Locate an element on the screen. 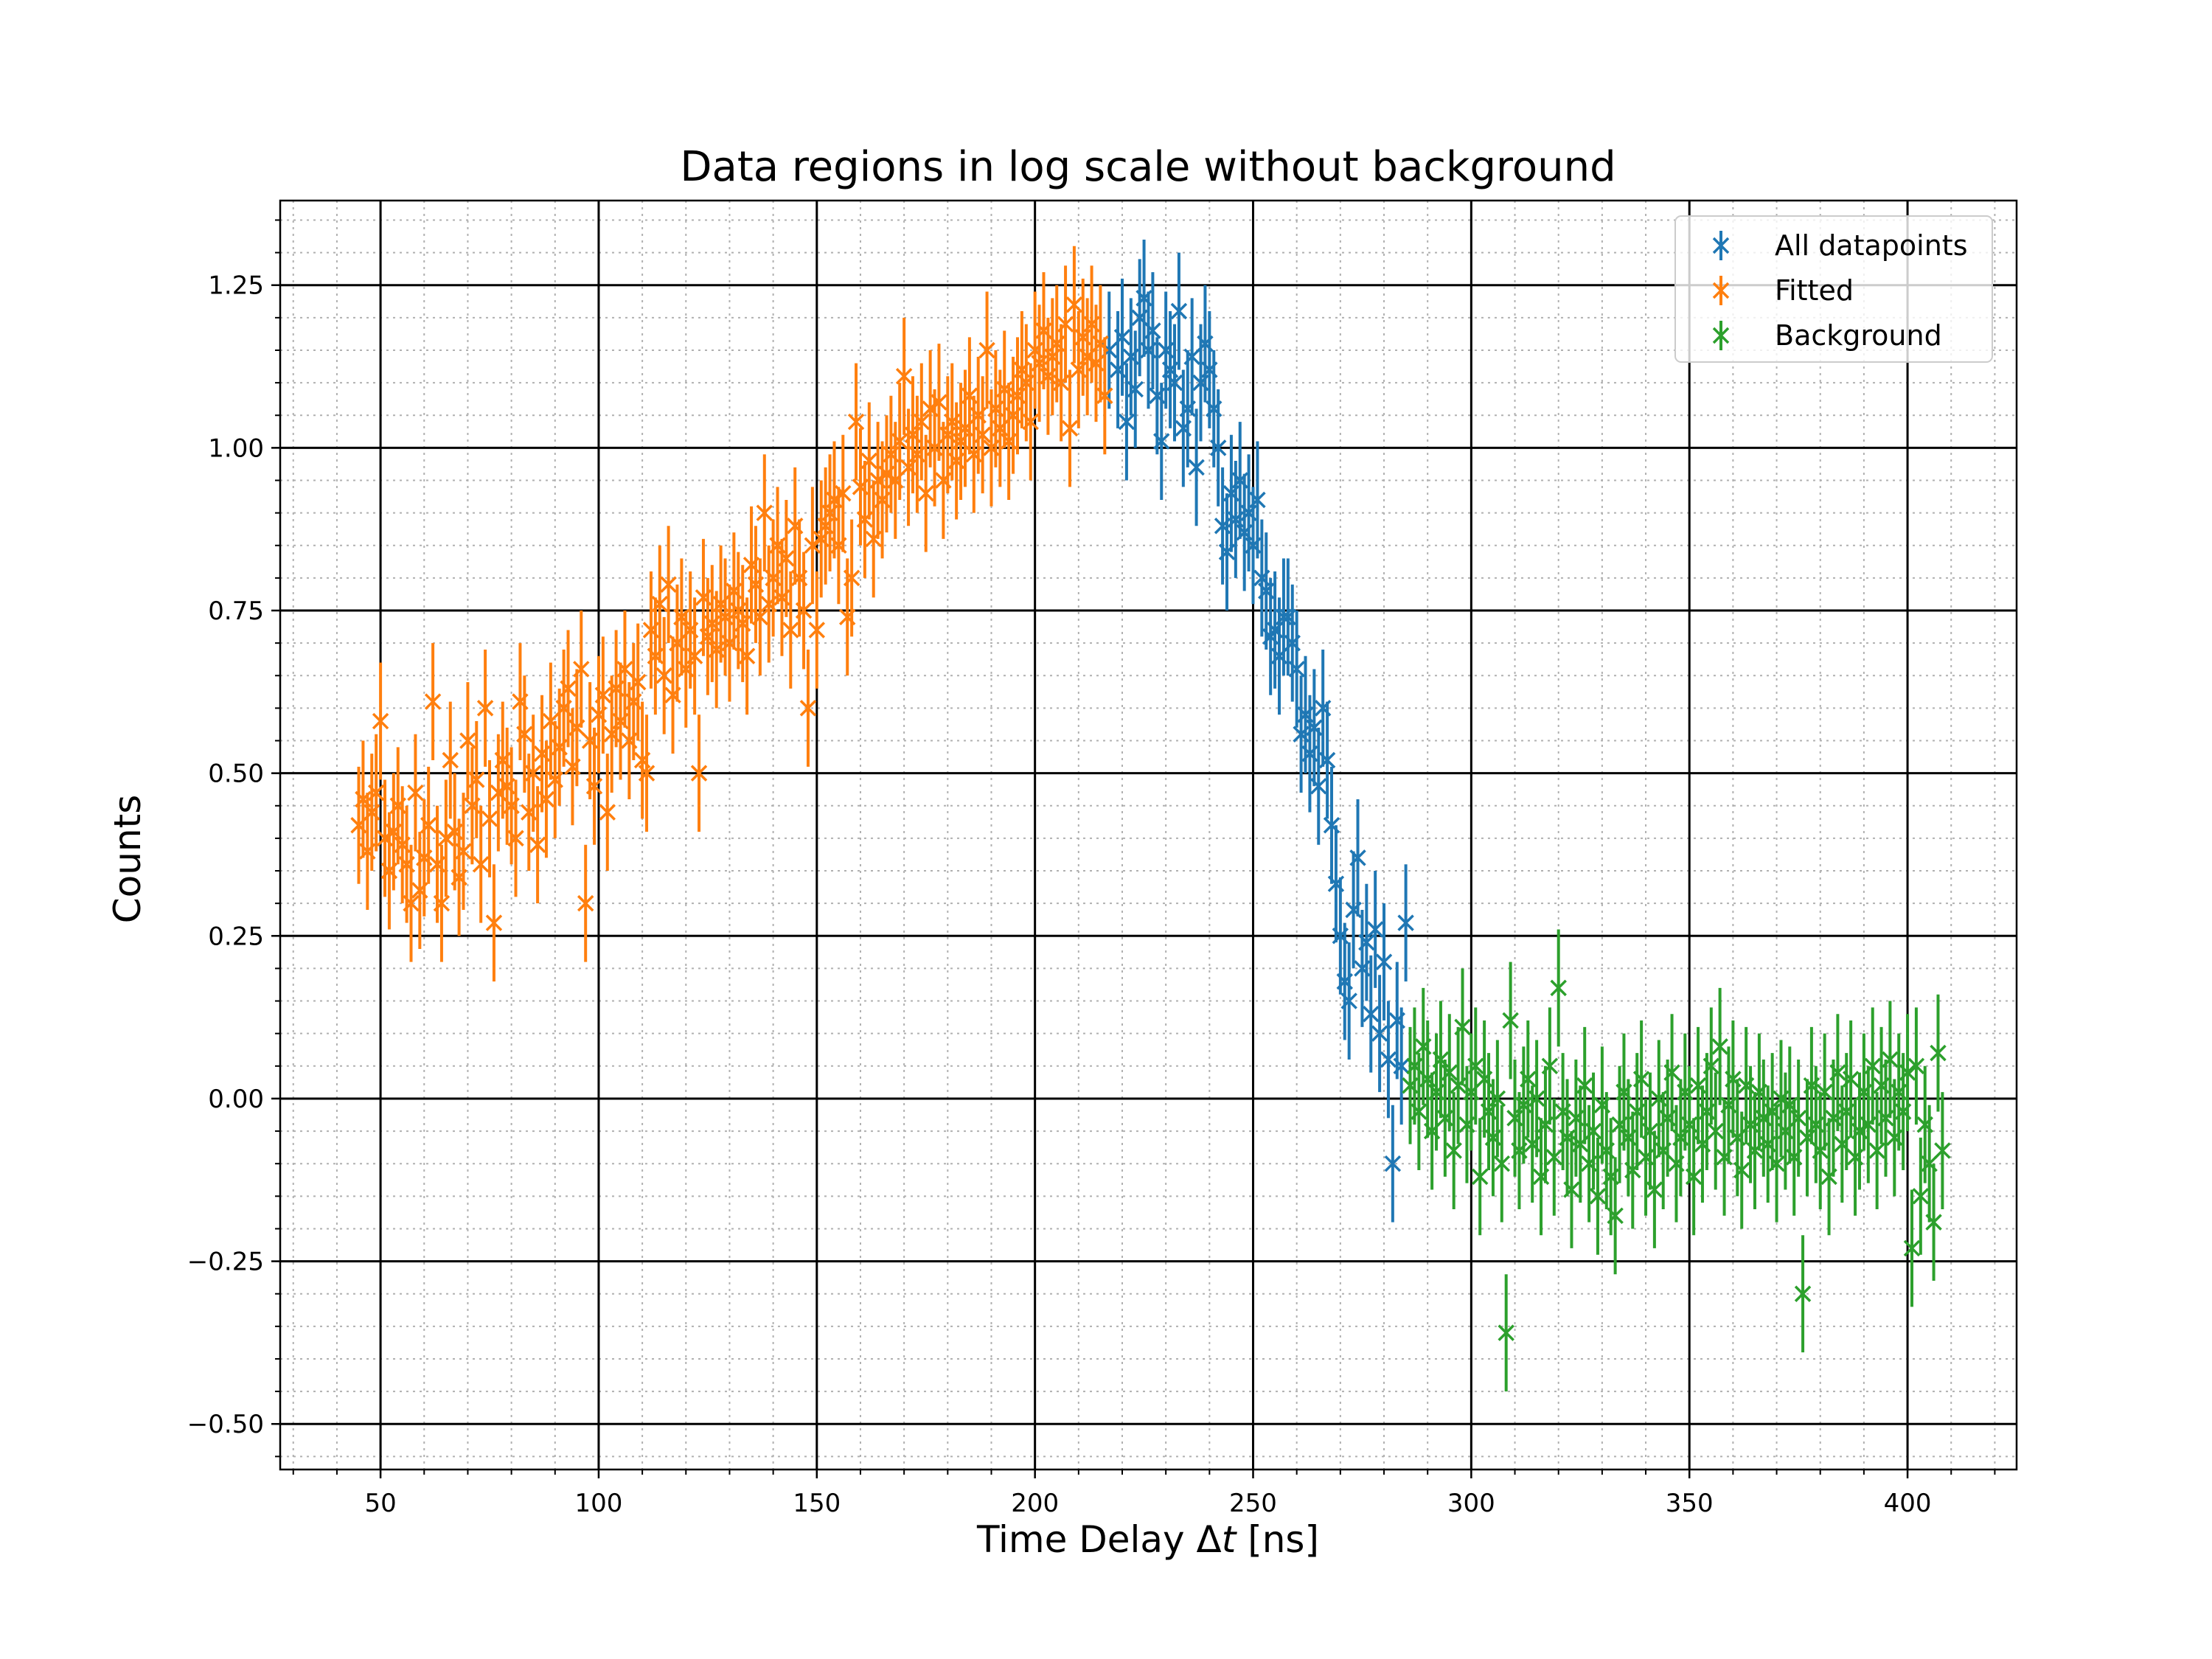 Image resolution: width=2212 pixels, height=1659 pixels. x-tick-label: 350 is located at coordinates (1690, 1503).